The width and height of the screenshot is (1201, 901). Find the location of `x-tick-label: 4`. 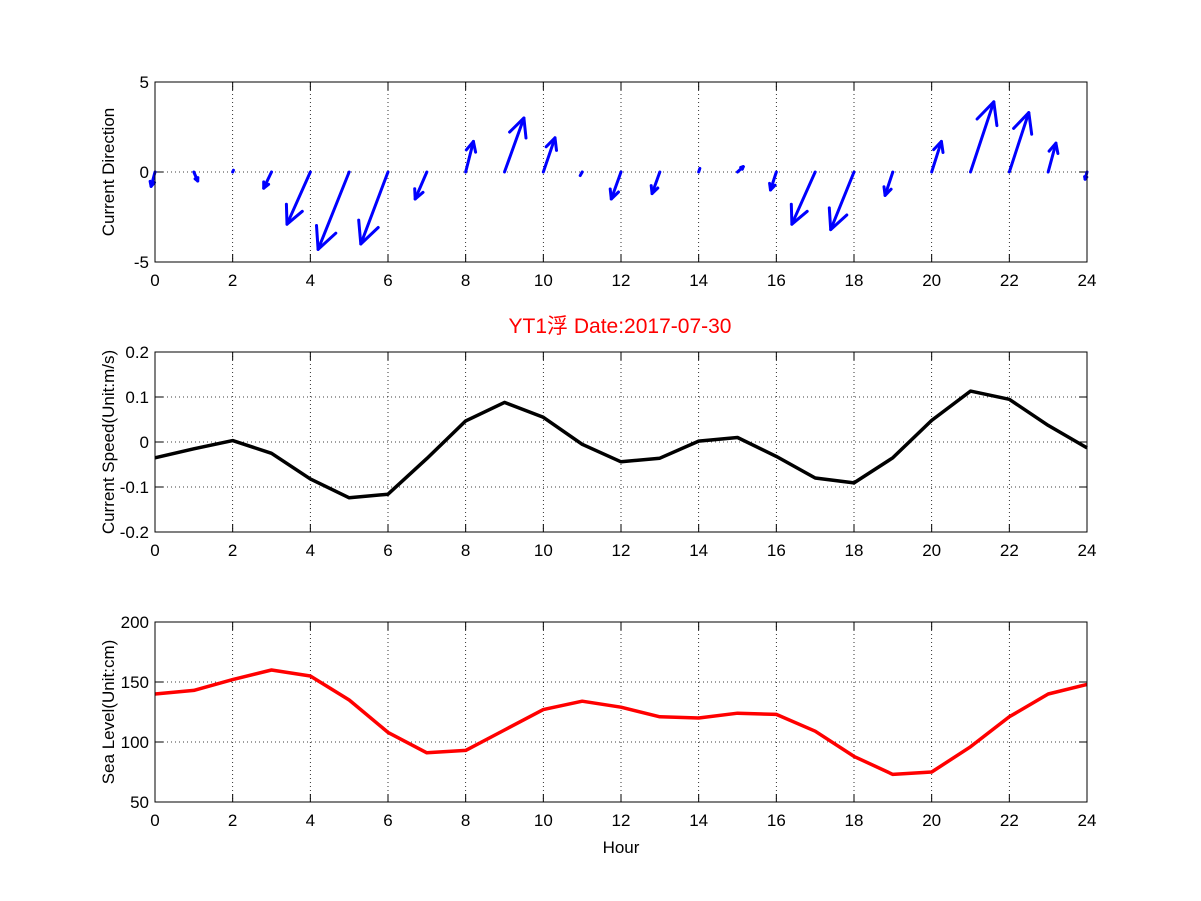

x-tick-label: 4 is located at coordinates (310, 550).